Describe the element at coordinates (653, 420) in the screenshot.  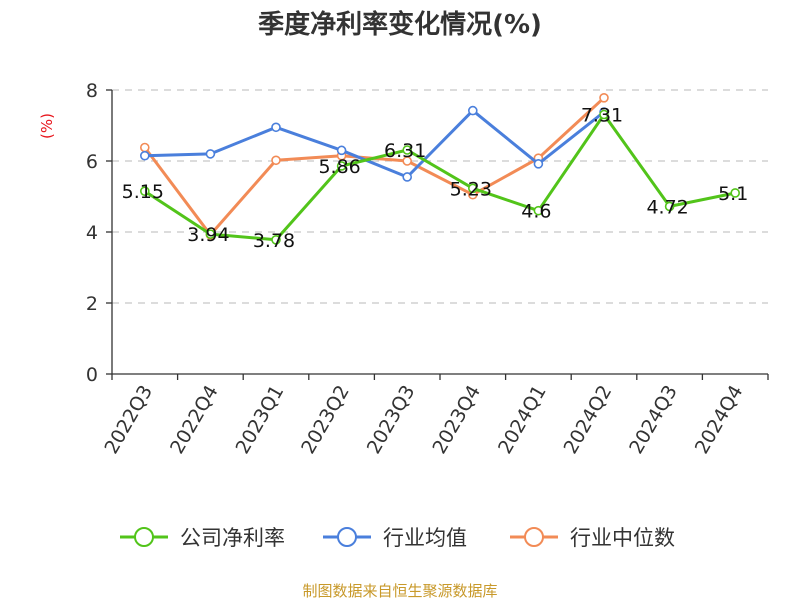
I see `x-tick-label: 2024Q3` at that location.